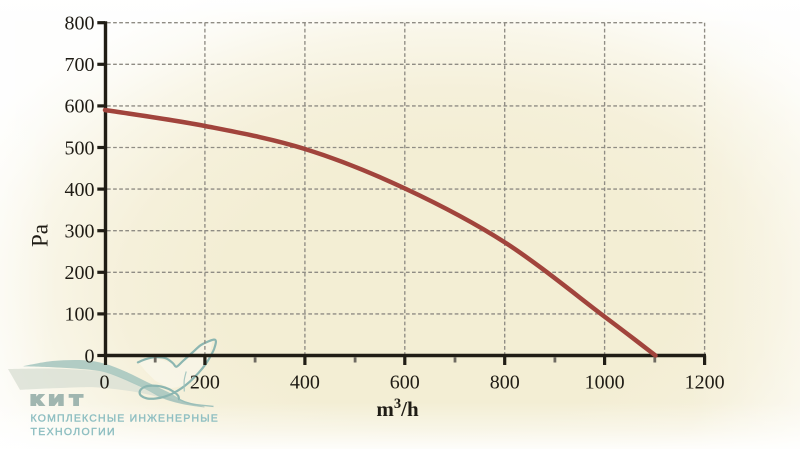 The image size is (800, 449). I want to click on svg-text: ТЕХНОЛОГИИ, so click(73, 432).